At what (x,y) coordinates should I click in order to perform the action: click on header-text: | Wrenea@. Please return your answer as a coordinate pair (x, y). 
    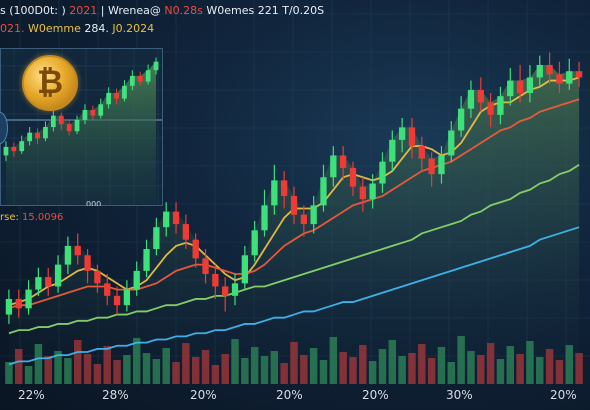
    Looking at the image, I should click on (130, 10).